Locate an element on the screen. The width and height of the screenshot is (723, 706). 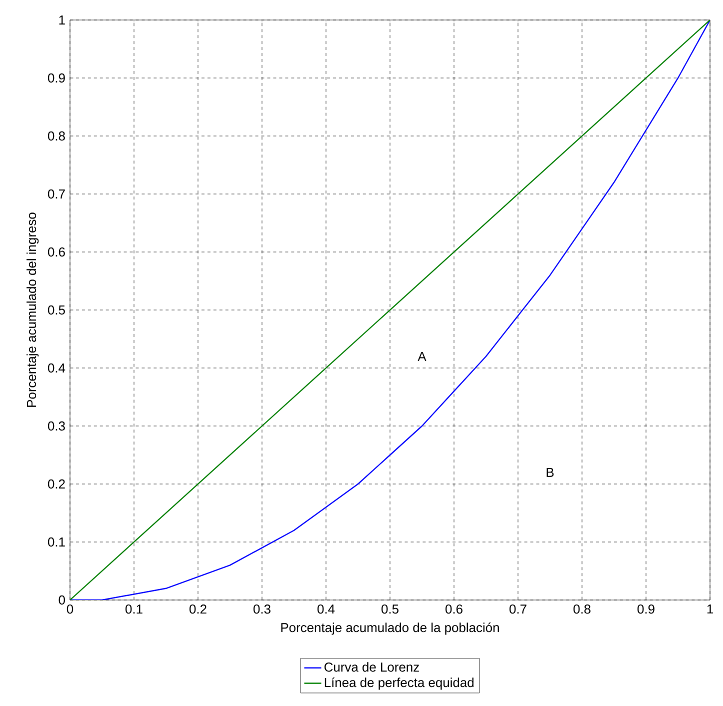
y-axis-title: Porcentaje acumulado del ingreso is located at coordinates (32, 309).